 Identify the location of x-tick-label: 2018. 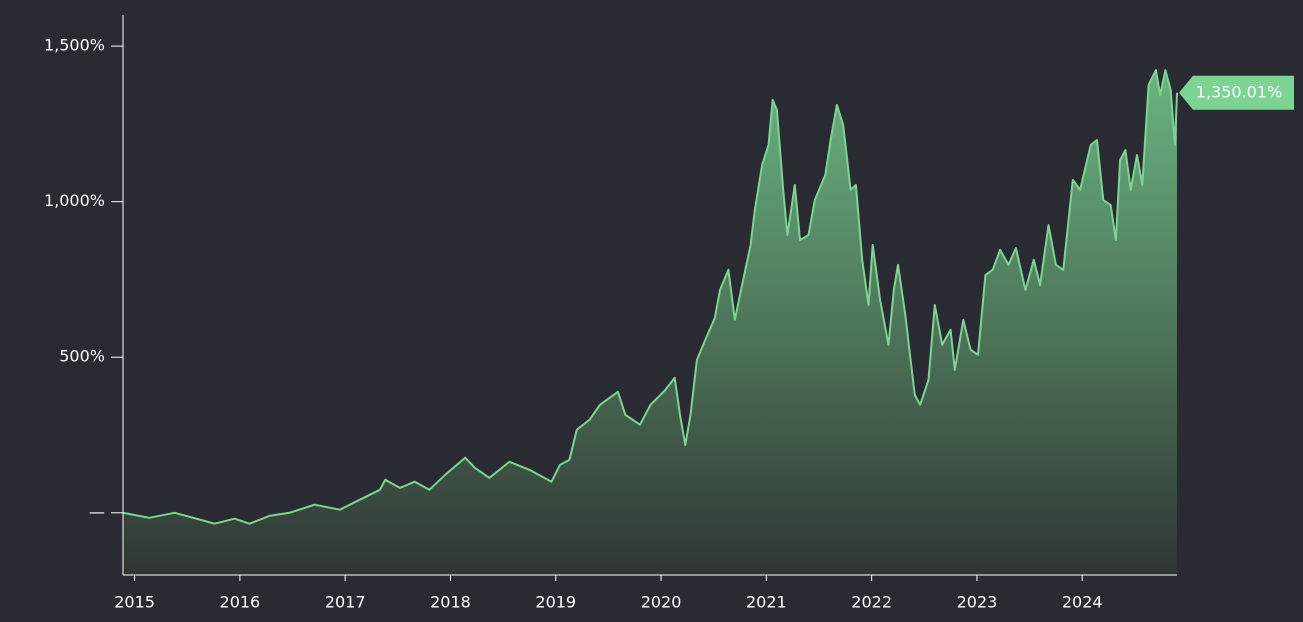
(450, 602).